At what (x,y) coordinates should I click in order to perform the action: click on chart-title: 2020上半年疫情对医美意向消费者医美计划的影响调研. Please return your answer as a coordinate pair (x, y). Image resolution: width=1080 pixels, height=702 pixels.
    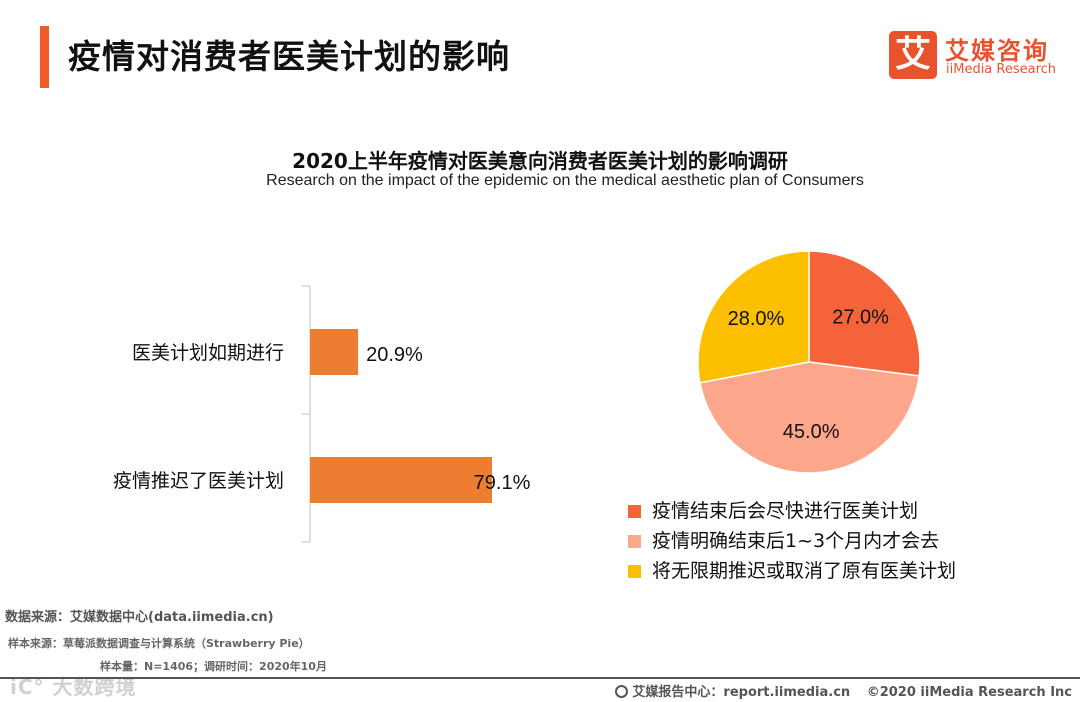
    Looking at the image, I should click on (540, 161).